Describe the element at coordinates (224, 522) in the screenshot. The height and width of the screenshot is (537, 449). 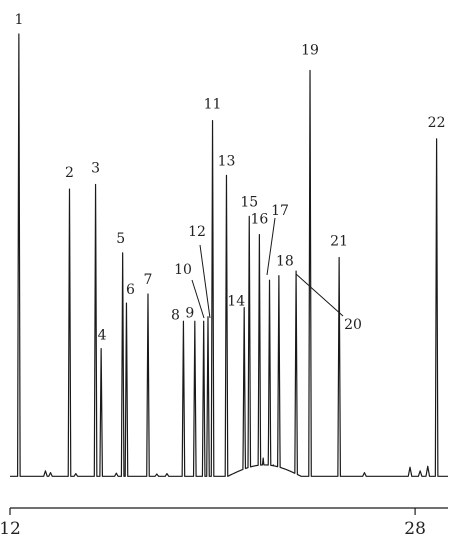
I see `x-axis: 12 28` at that location.